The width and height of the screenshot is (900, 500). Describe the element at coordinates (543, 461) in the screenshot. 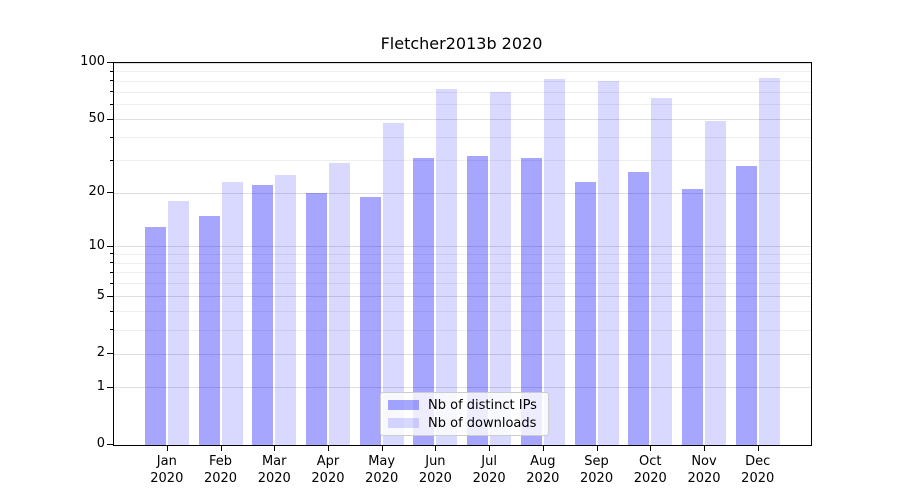

I see `x-label-month: Aug` at that location.